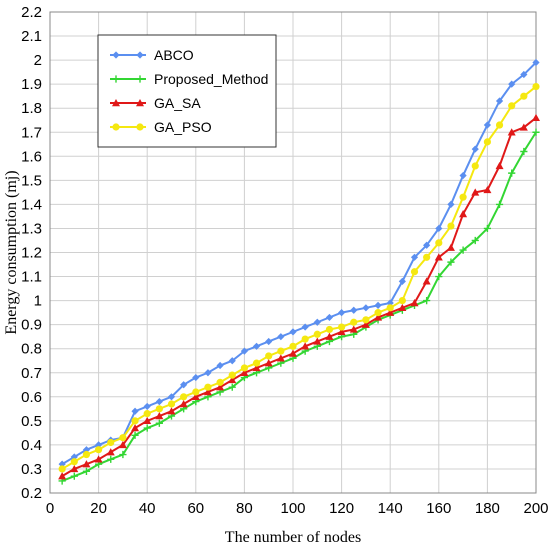 The image size is (550, 549). What do you see at coordinates (31, 253) in the screenshot?
I see `y-tick-label: 1.2` at bounding box center [31, 253].